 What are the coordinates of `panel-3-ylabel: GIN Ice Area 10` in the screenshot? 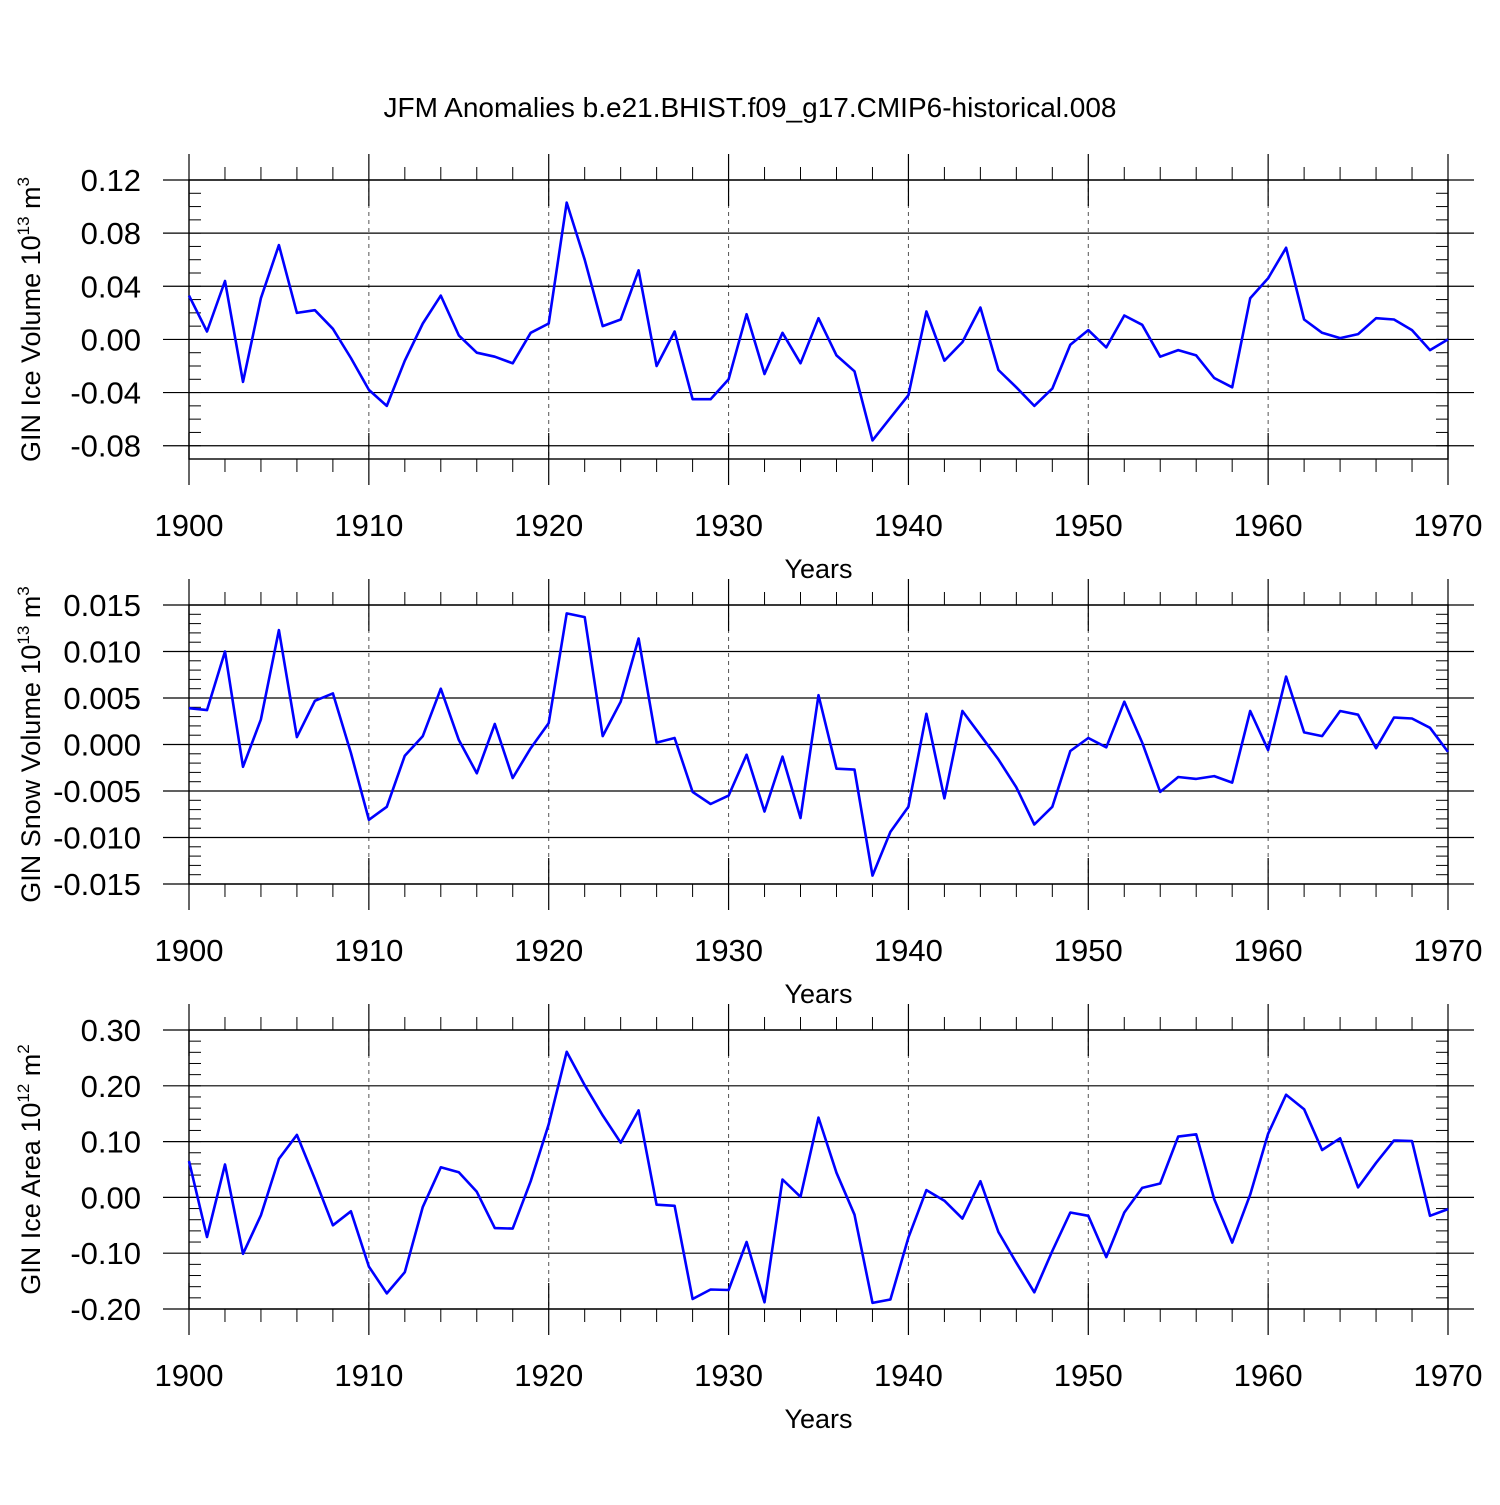 It's located at (31, 1199).